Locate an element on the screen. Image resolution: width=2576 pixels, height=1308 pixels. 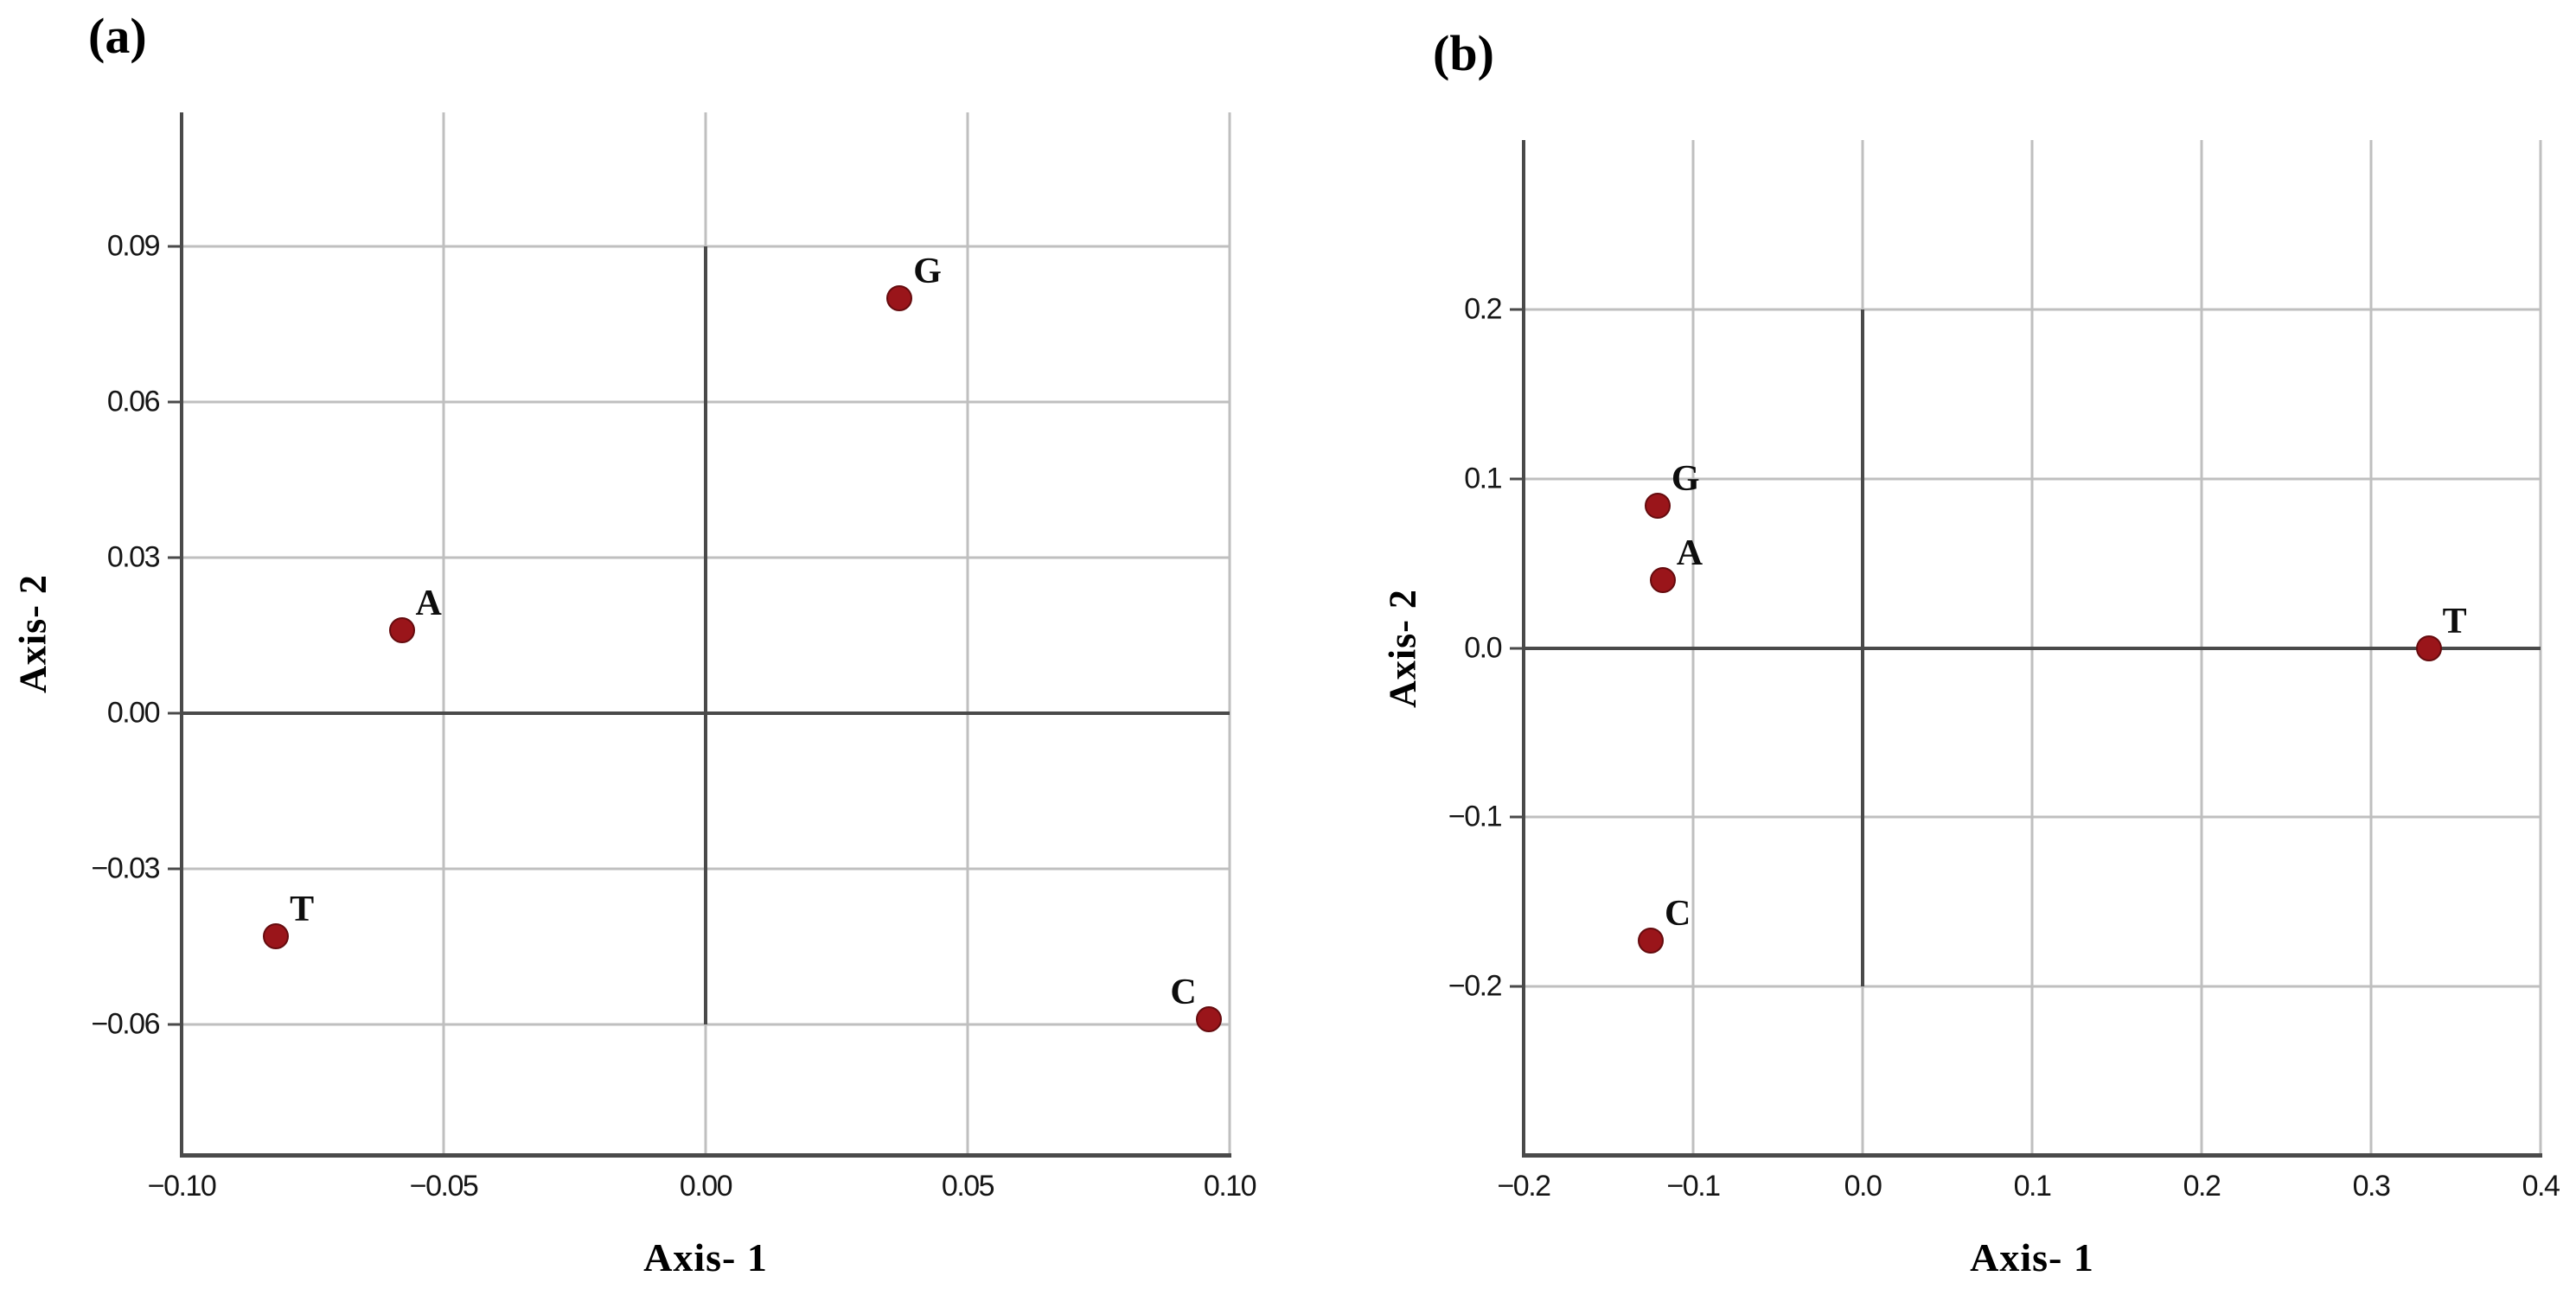
y-tick-label: 0.1 is located at coordinates (1483, 478).